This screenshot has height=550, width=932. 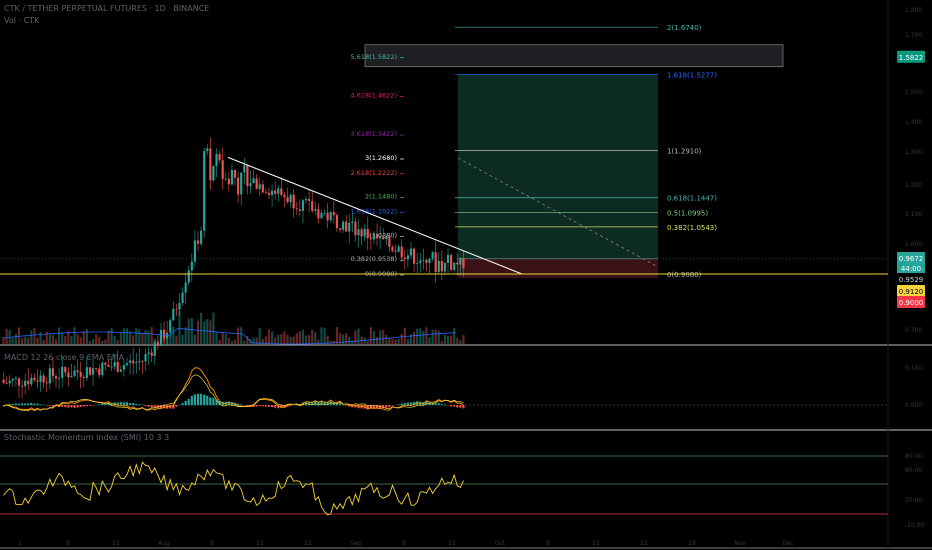 I want to click on macd-title: MACD 12 26 close 9 EMA EMA, so click(x=64, y=357).